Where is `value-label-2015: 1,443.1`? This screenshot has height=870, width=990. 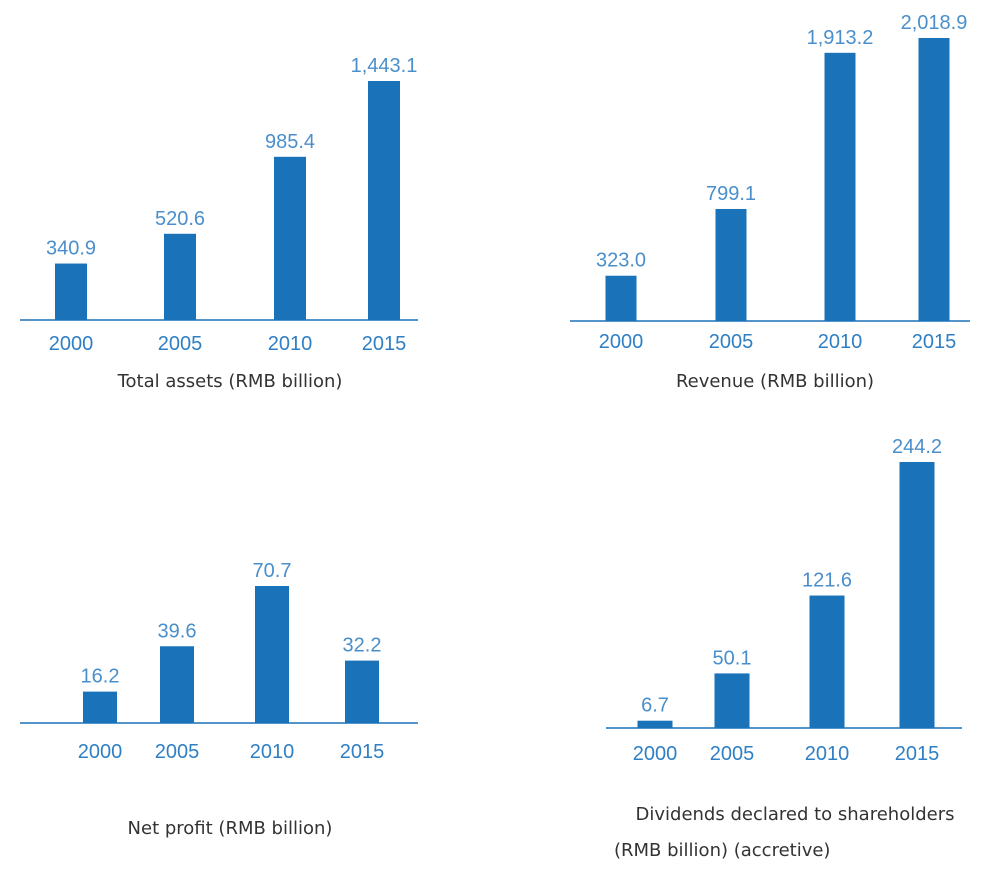
value-label-2015: 1,443.1 is located at coordinates (384, 66).